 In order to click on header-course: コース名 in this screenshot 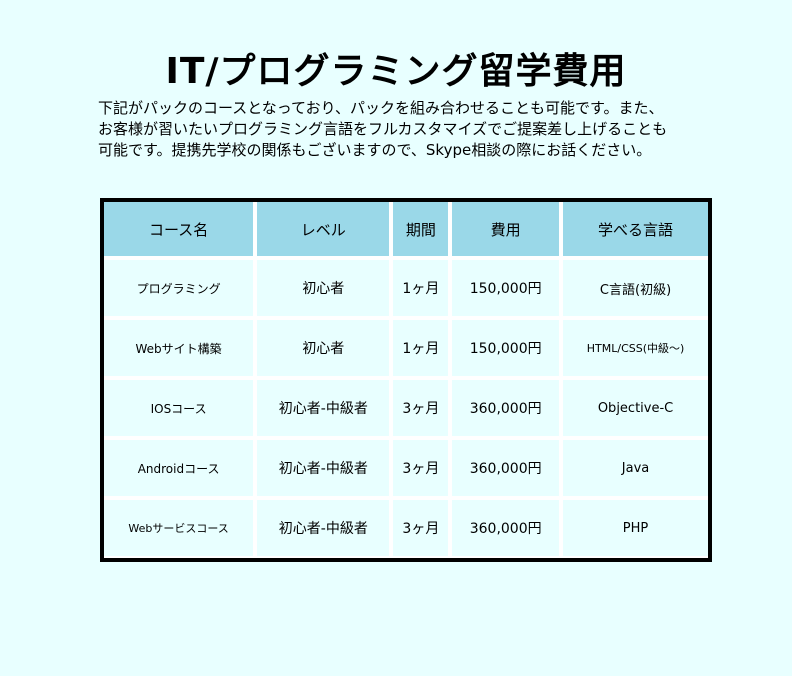, I will do `click(179, 229)`.